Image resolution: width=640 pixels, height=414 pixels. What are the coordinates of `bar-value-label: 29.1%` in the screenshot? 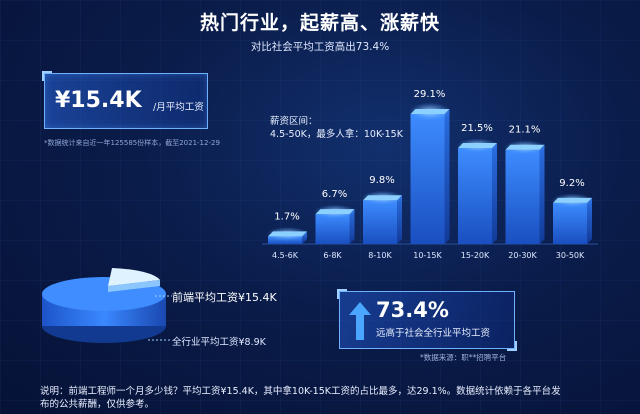 It's located at (430, 94).